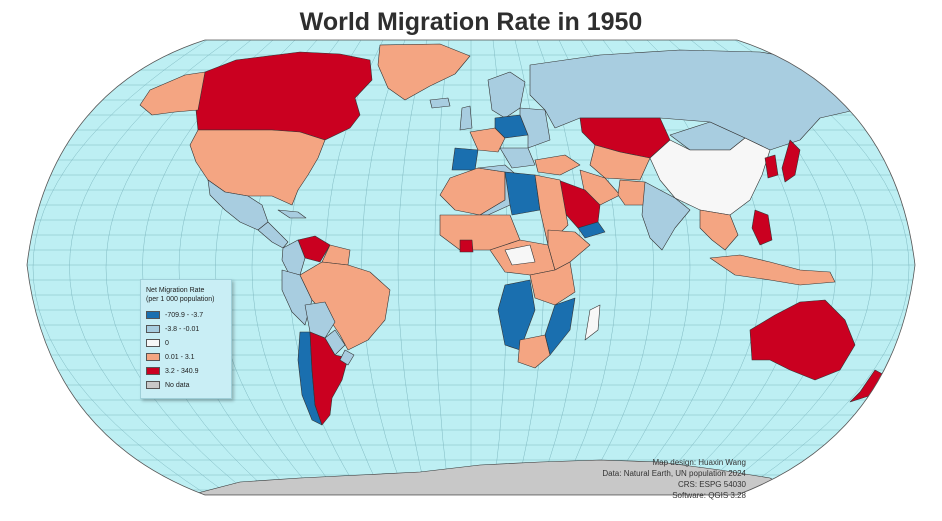  What do you see at coordinates (257, 167) in the screenshot?
I see `region-united-states` at bounding box center [257, 167].